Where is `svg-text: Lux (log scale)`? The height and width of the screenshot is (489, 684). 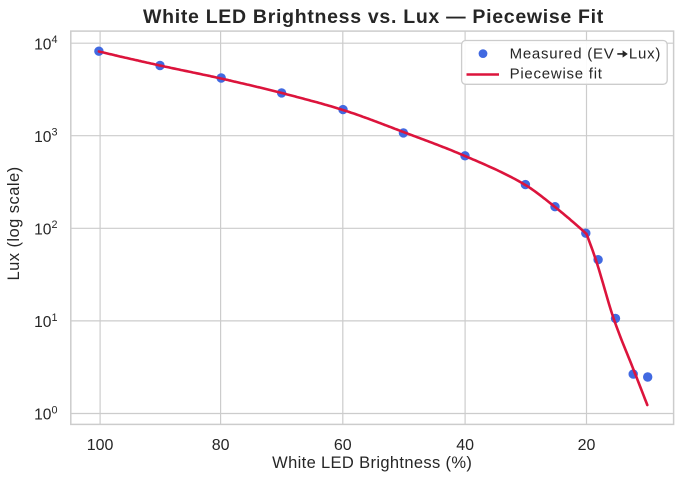 svg-text: Lux (log scale) is located at coordinates (14, 223).